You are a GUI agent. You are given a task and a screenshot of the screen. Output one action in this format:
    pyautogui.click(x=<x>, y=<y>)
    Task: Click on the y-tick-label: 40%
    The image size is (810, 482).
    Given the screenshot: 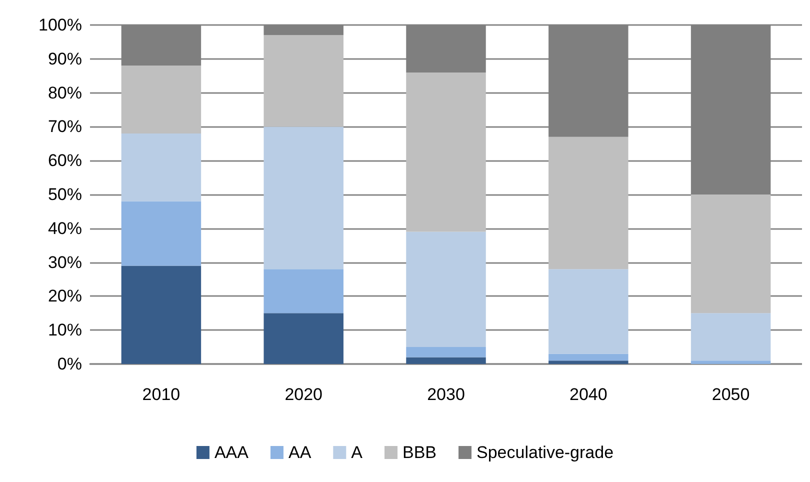 What is the action you would take?
    pyautogui.click(x=65, y=228)
    